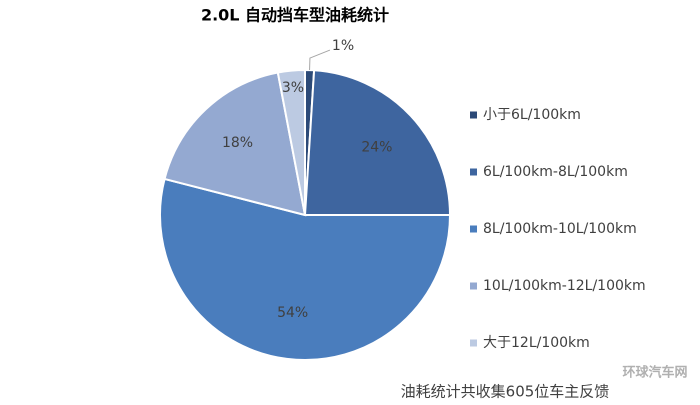 This screenshot has height=405, width=700. What do you see at coordinates (555, 172) in the screenshot?
I see `legend-label: 6L/100km-8L/100km` at bounding box center [555, 172].